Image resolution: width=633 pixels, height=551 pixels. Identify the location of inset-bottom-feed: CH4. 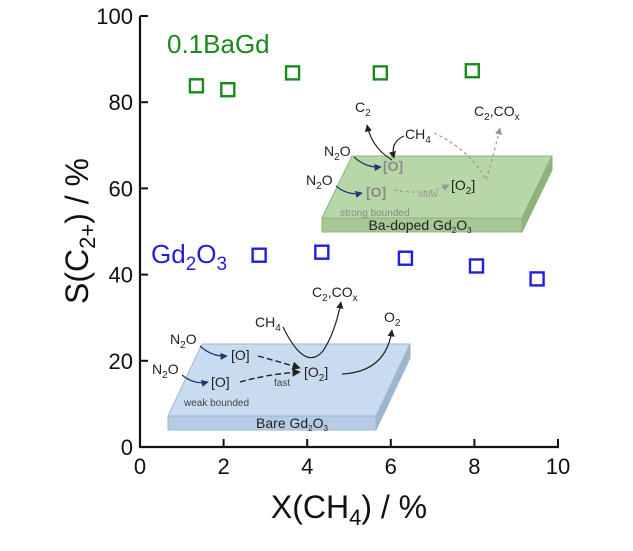
(268, 324).